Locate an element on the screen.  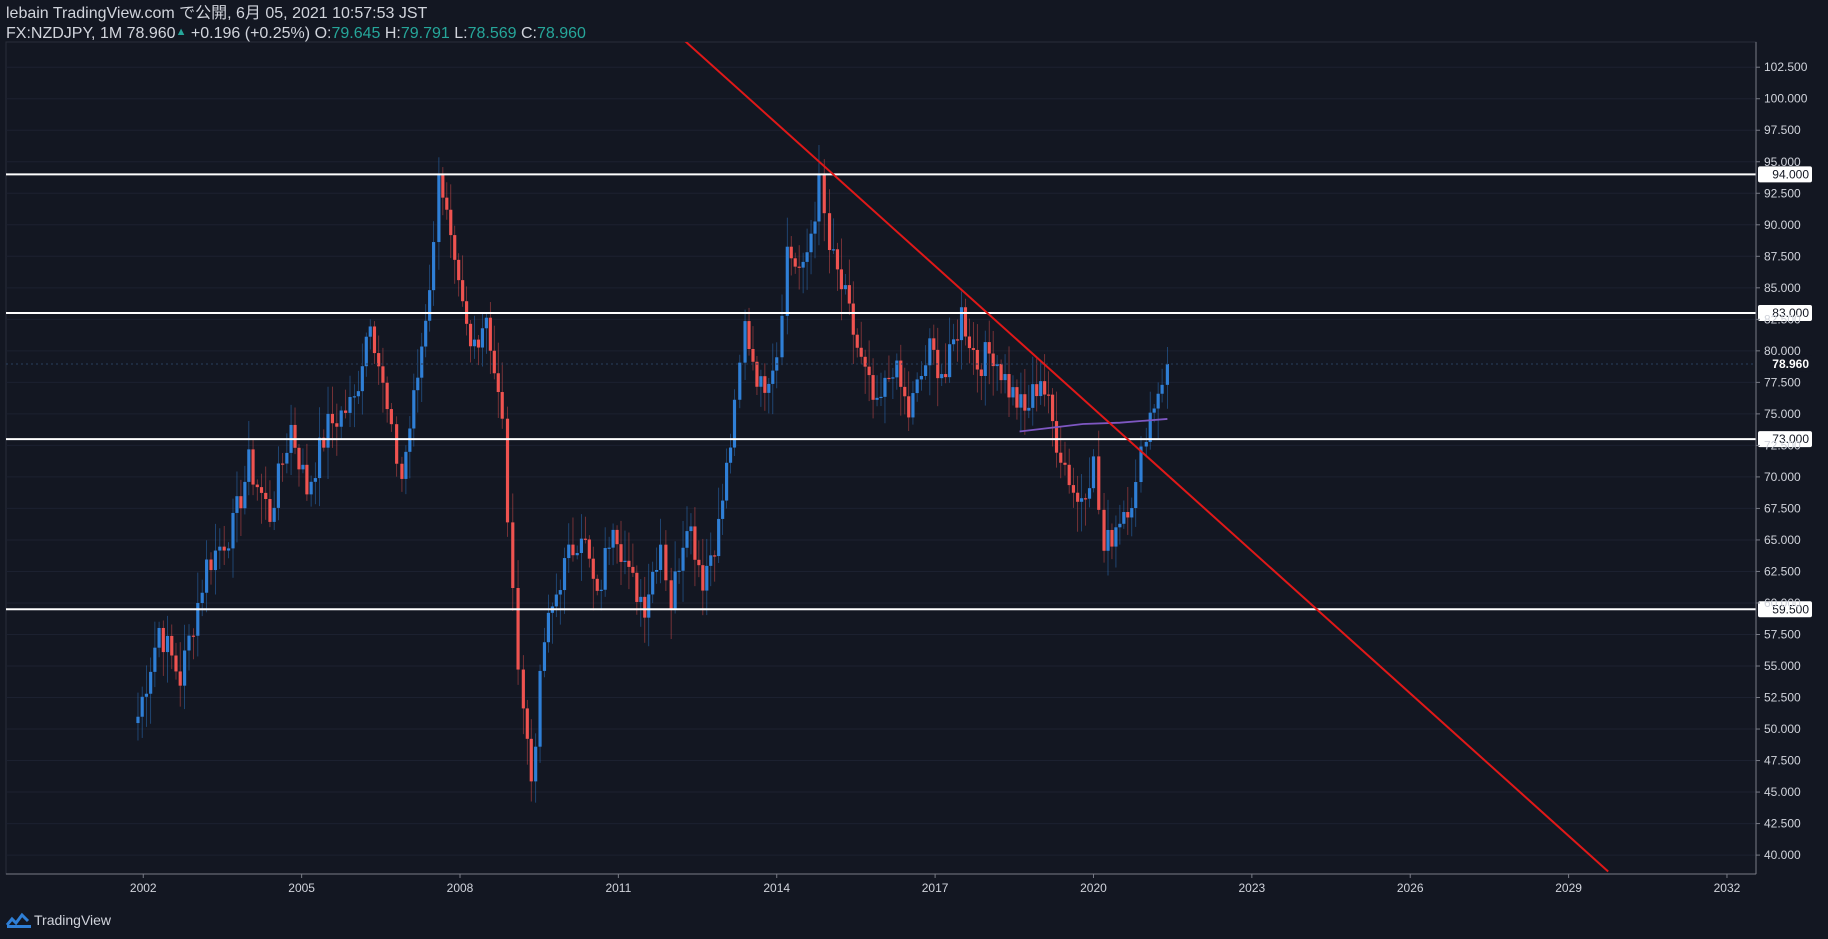
horizontal-line-label: 59.500 is located at coordinates (1790, 609).